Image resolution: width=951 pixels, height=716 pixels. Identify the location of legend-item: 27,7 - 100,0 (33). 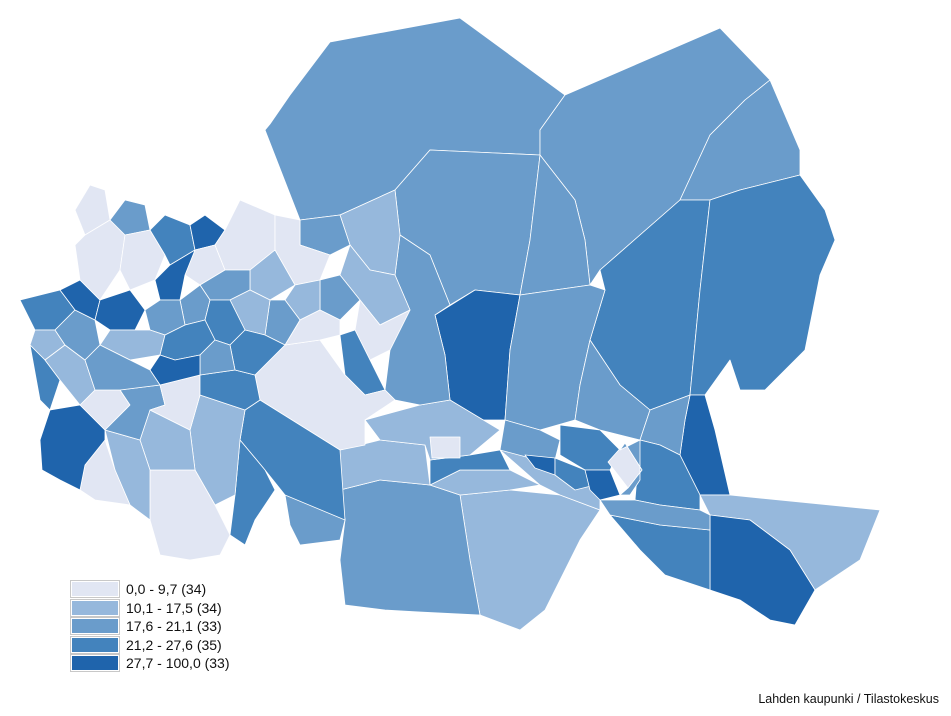
(150, 663).